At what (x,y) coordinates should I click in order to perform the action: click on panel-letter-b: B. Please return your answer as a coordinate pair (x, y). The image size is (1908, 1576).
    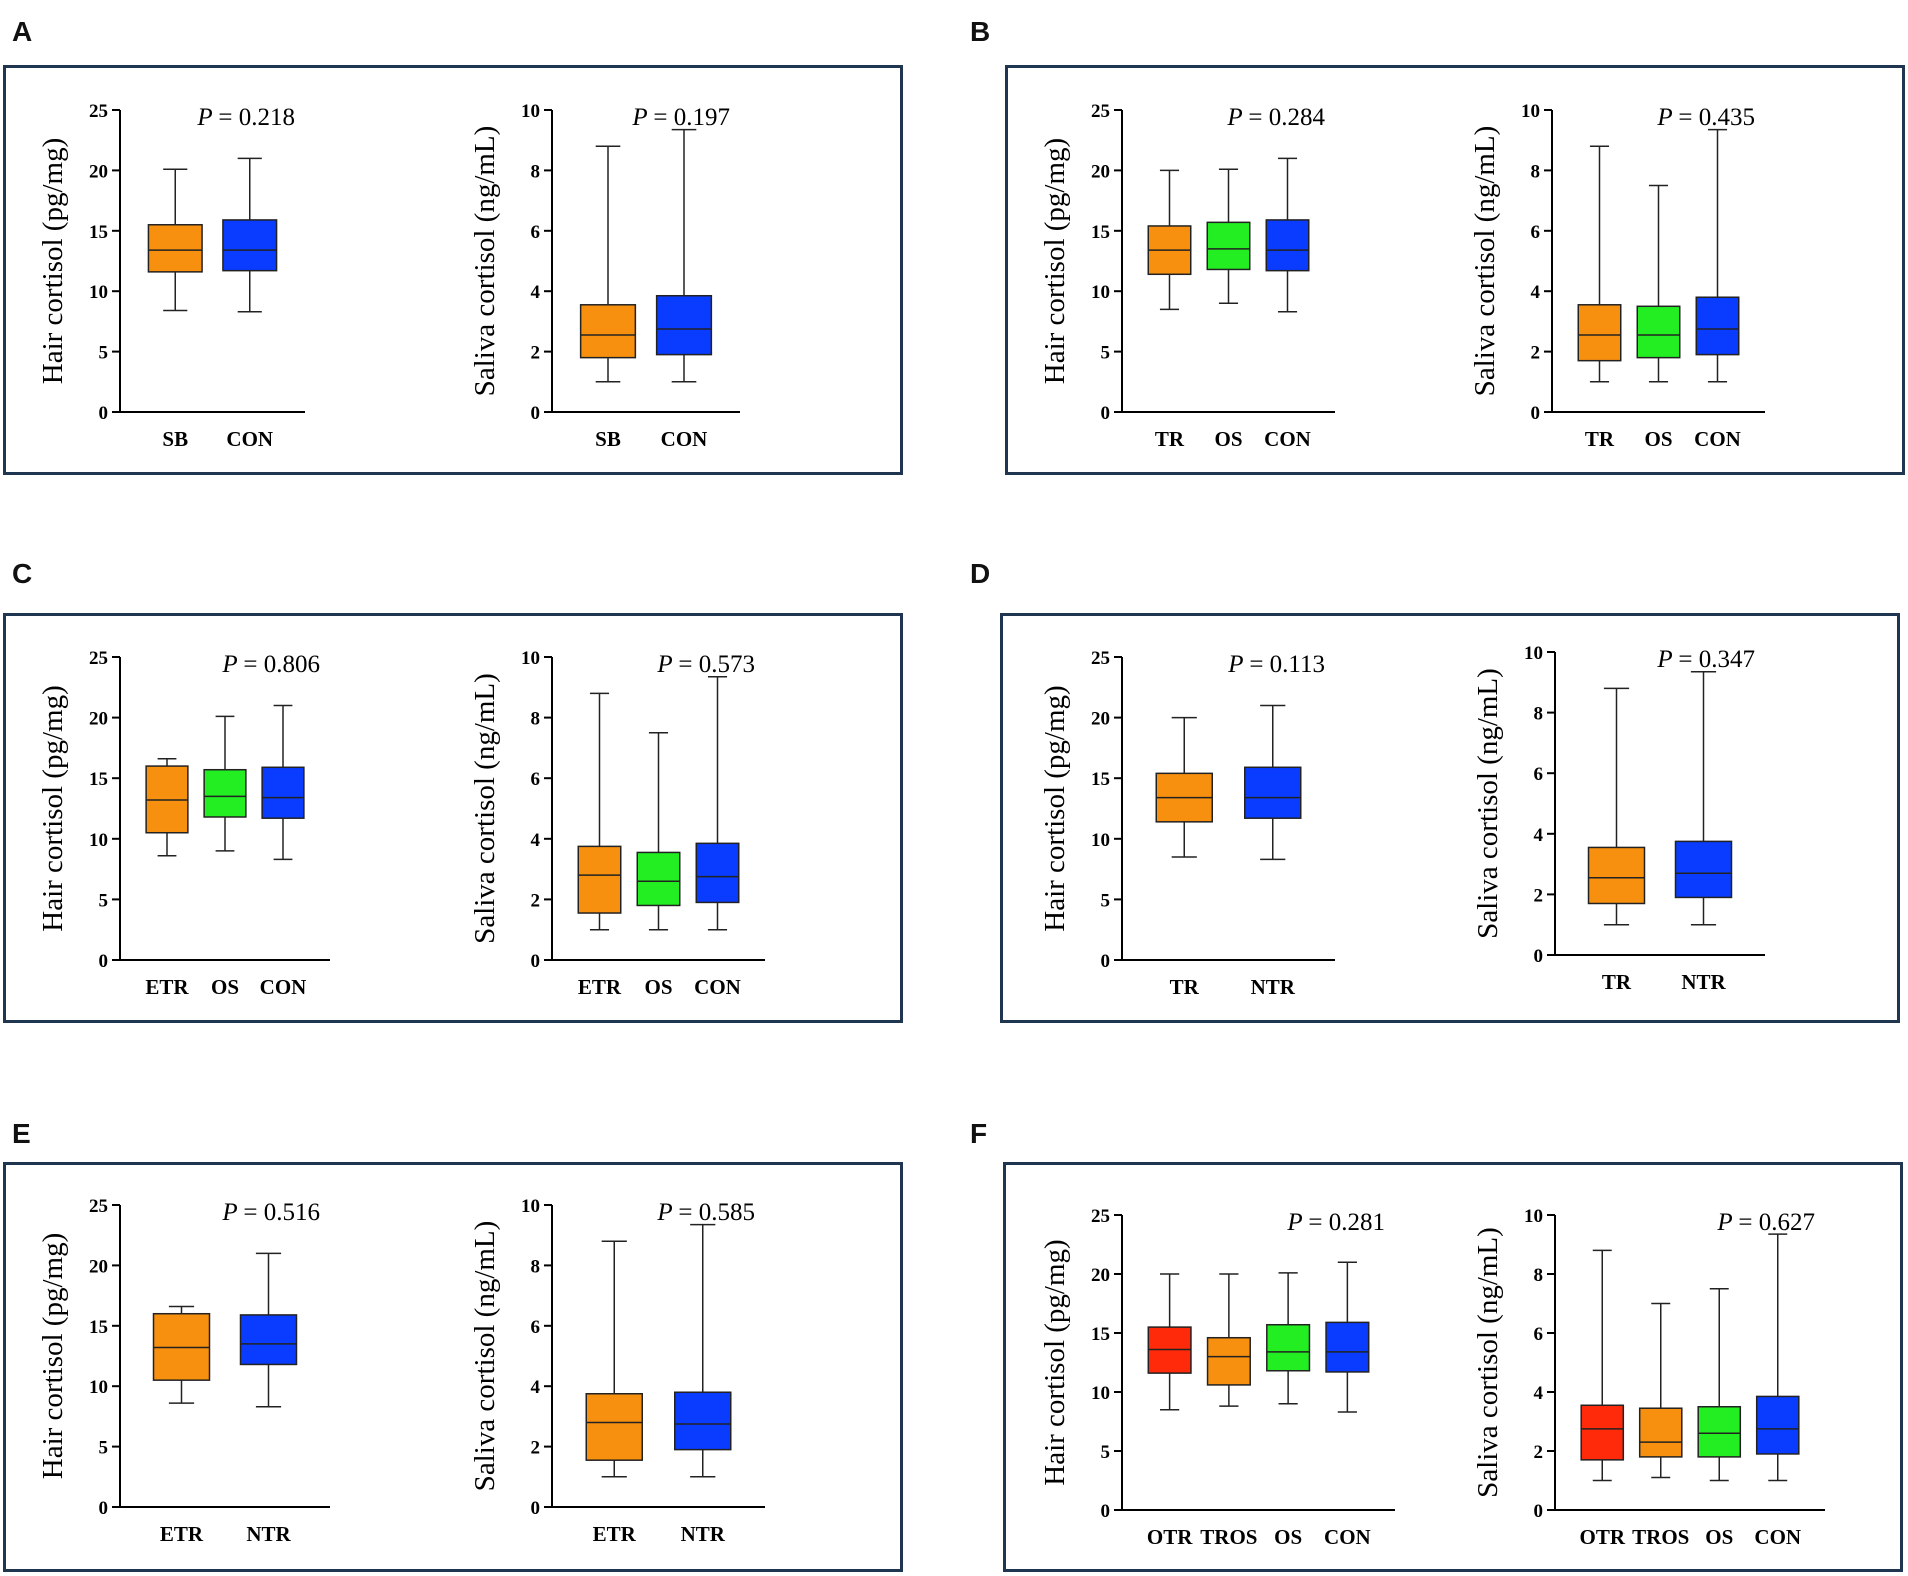
    Looking at the image, I should click on (980, 31).